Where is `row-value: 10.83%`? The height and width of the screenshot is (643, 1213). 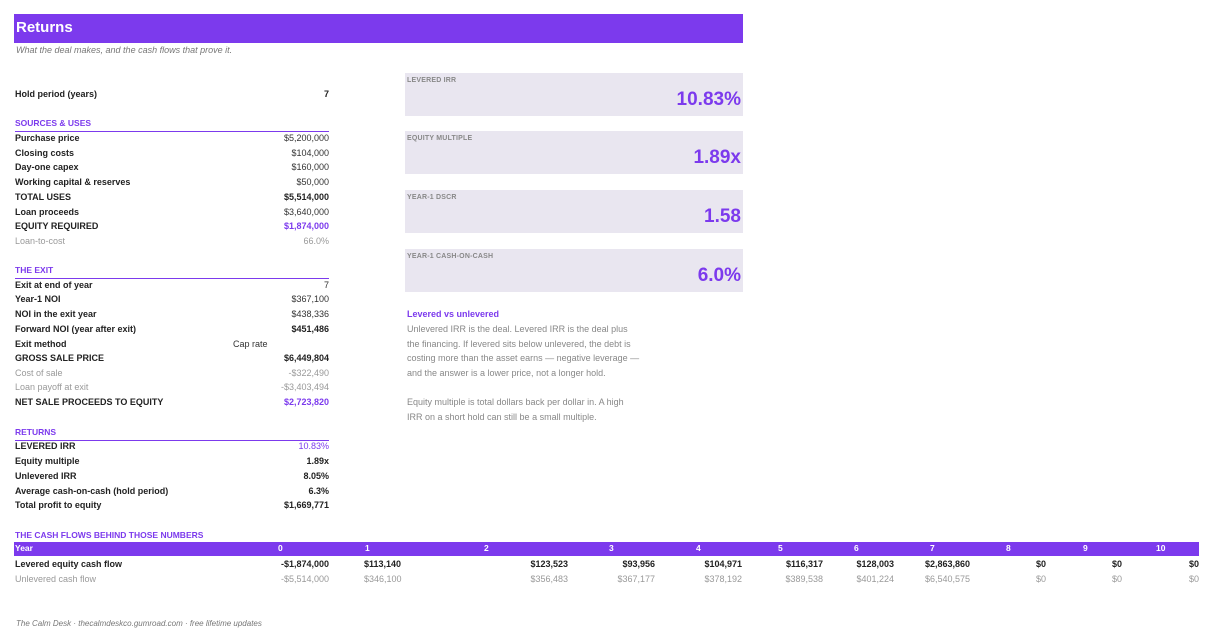
row-value: 10.83% is located at coordinates (313, 446).